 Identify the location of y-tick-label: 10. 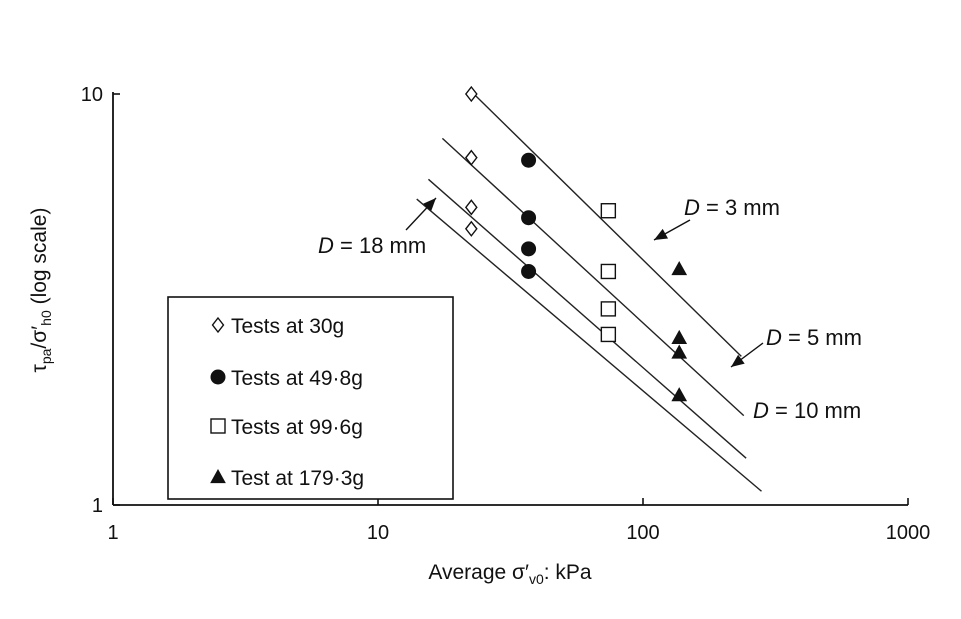
(92, 95).